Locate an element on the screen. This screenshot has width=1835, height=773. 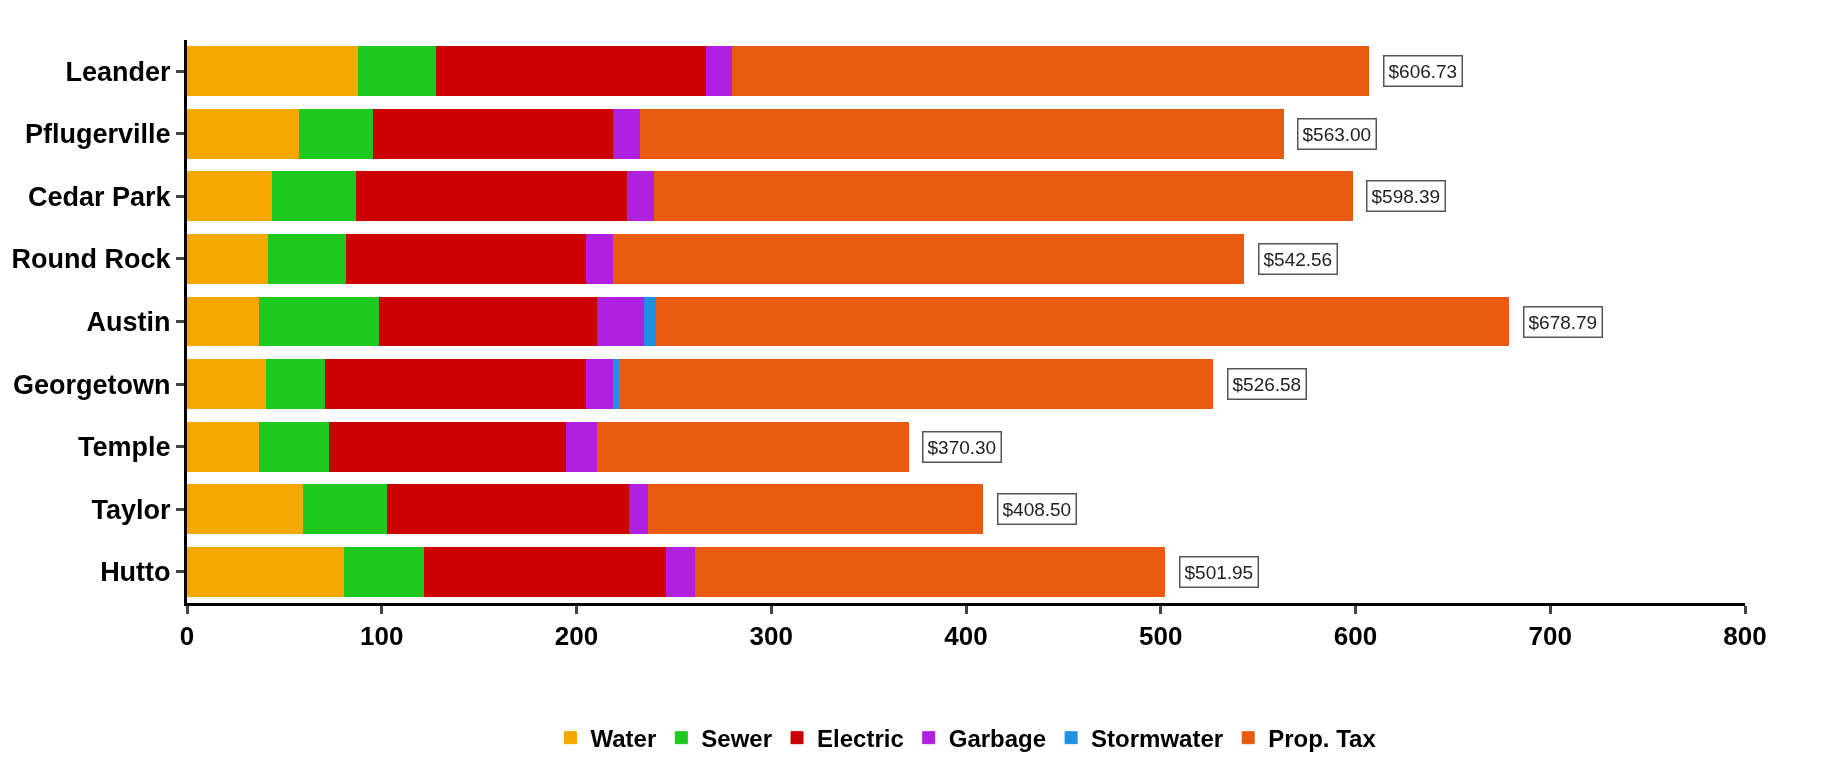
total-label: $598.39 is located at coordinates (1406, 196).